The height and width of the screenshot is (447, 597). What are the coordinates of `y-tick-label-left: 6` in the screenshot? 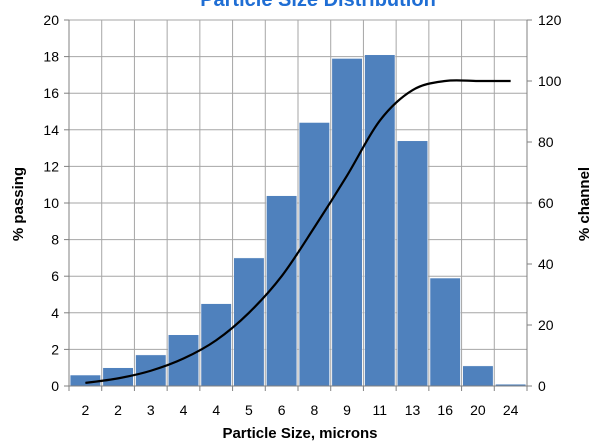 It's located at (55, 276).